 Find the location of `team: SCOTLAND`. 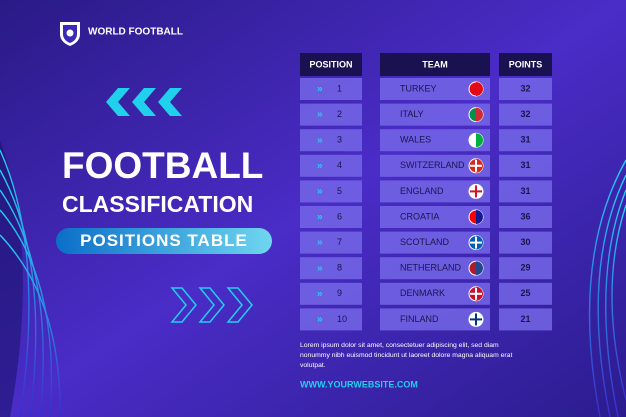

team: SCOTLAND is located at coordinates (425, 242).